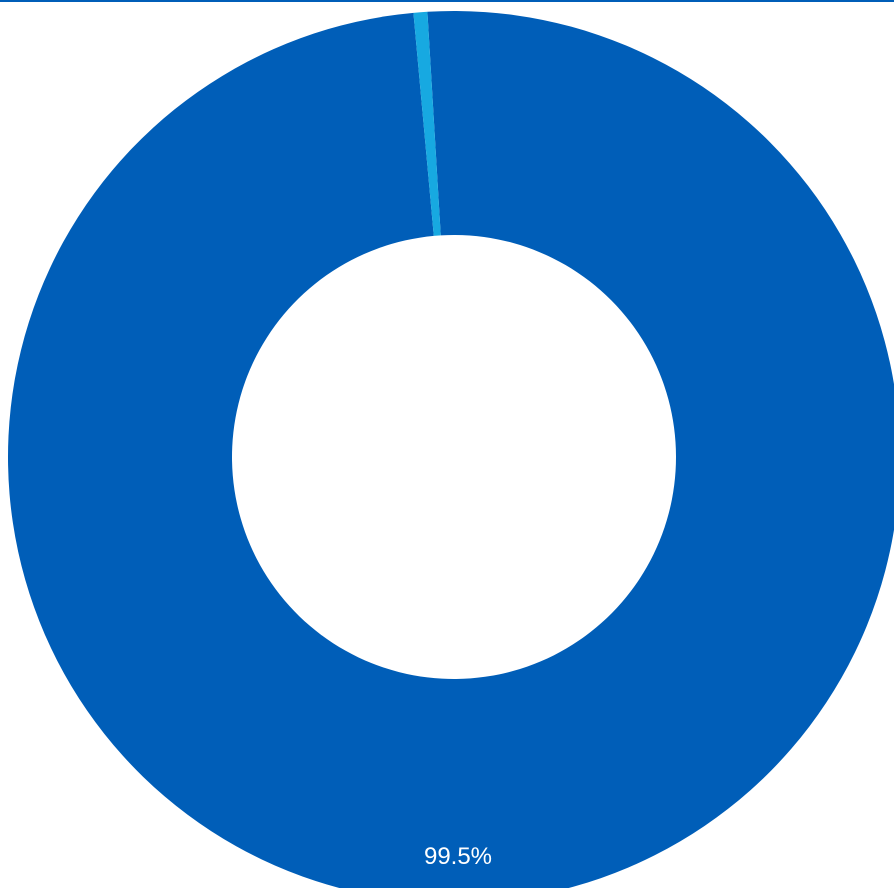 The image size is (894, 888). I want to click on labels-group: 99.5%, so click(458, 856).